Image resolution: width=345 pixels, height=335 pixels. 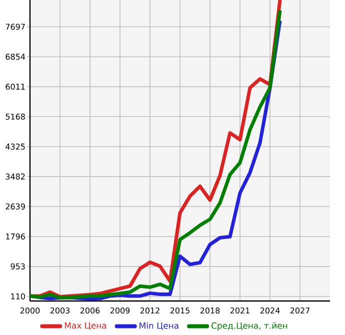 I want to click on legend-label: Min Цена, so click(x=159, y=326).